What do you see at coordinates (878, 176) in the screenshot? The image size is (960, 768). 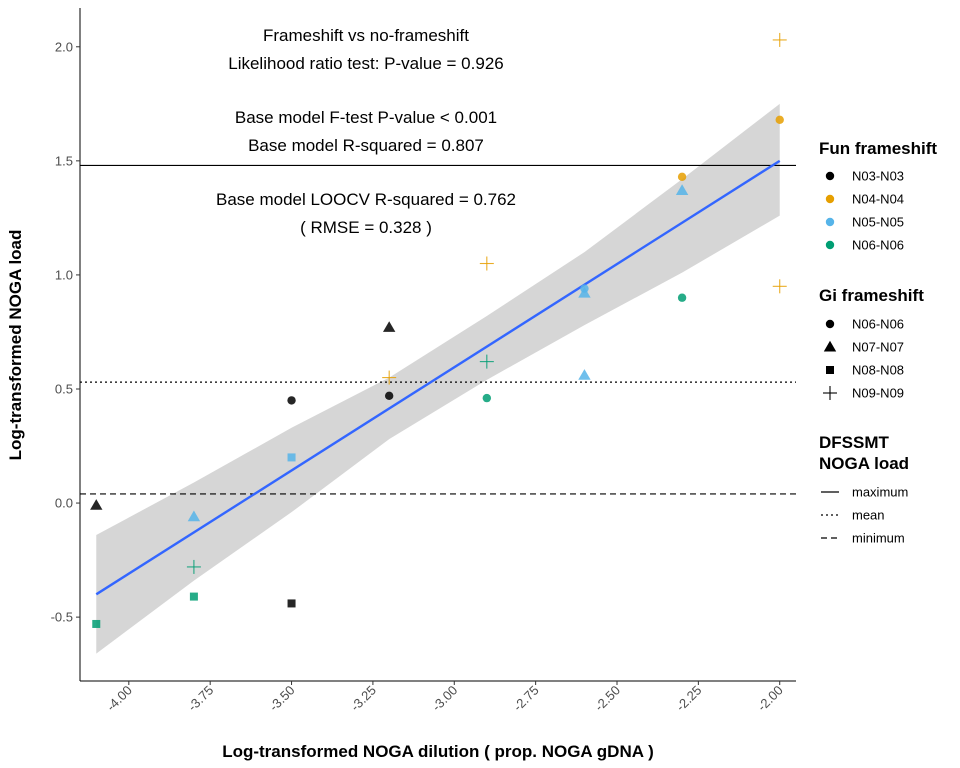 I see `legend-label-color-0: N03-N03` at bounding box center [878, 176].